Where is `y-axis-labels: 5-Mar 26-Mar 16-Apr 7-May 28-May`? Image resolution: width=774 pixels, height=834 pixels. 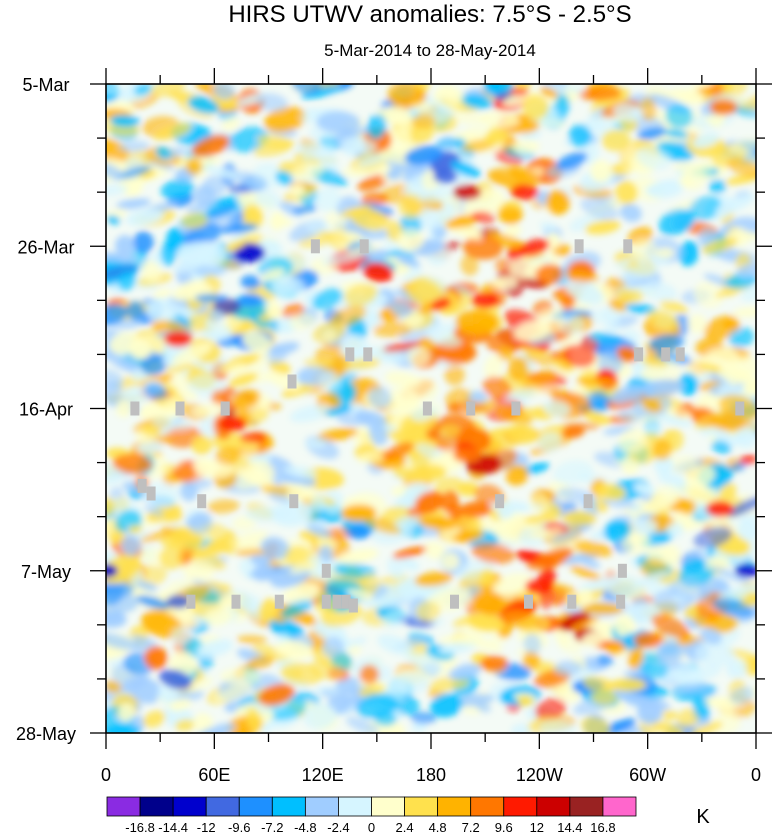 y-axis-labels: 5-Mar 26-Mar 16-Apr 7-May 28-May is located at coordinates (46, 409).